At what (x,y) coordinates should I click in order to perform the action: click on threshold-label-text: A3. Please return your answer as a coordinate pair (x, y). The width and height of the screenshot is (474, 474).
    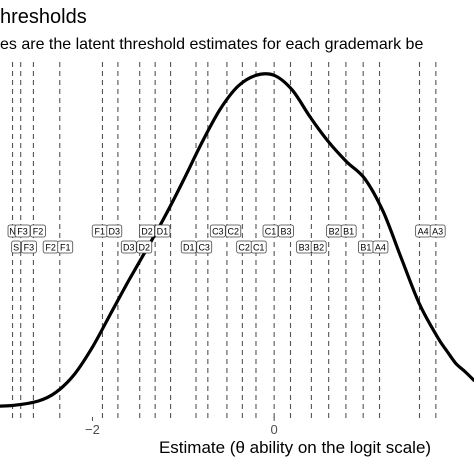
    Looking at the image, I should click on (437, 231).